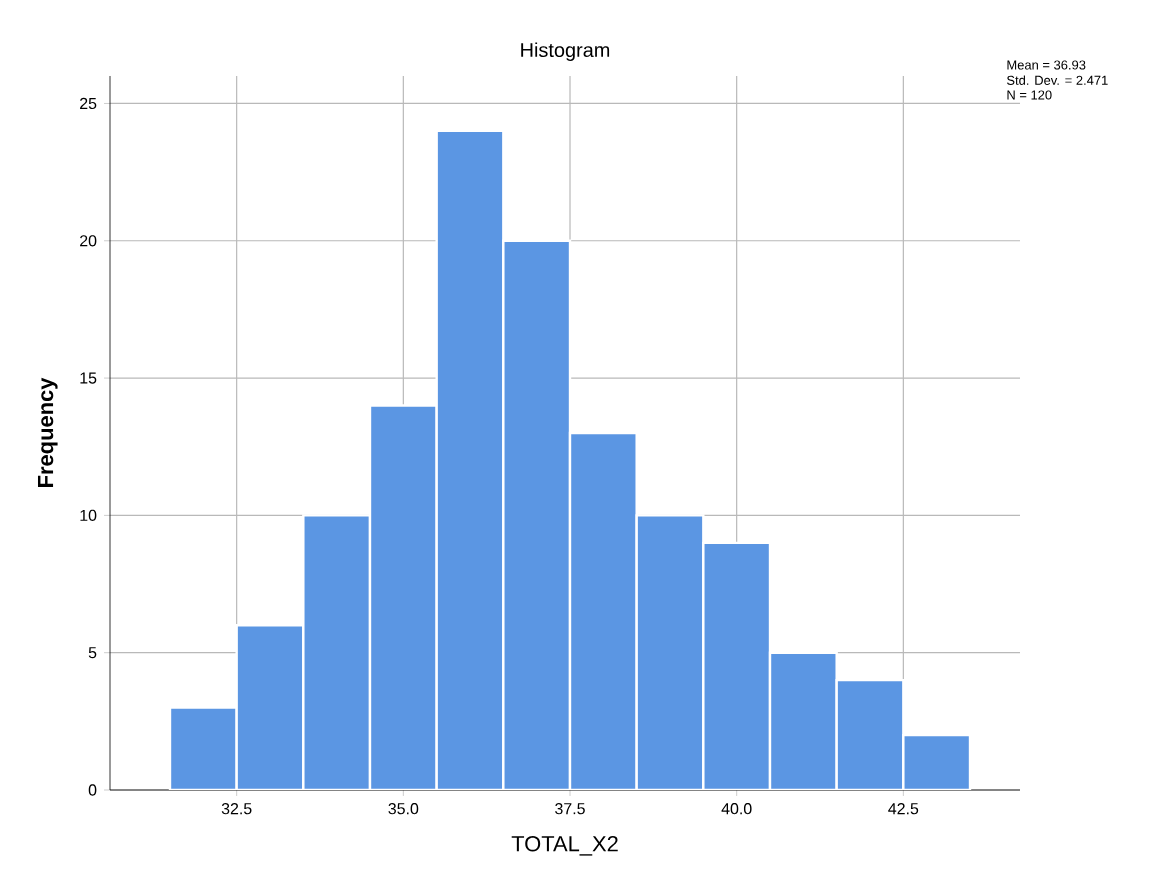  What do you see at coordinates (564, 845) in the screenshot?
I see `x-axis-title: TOTAL_X2` at bounding box center [564, 845].